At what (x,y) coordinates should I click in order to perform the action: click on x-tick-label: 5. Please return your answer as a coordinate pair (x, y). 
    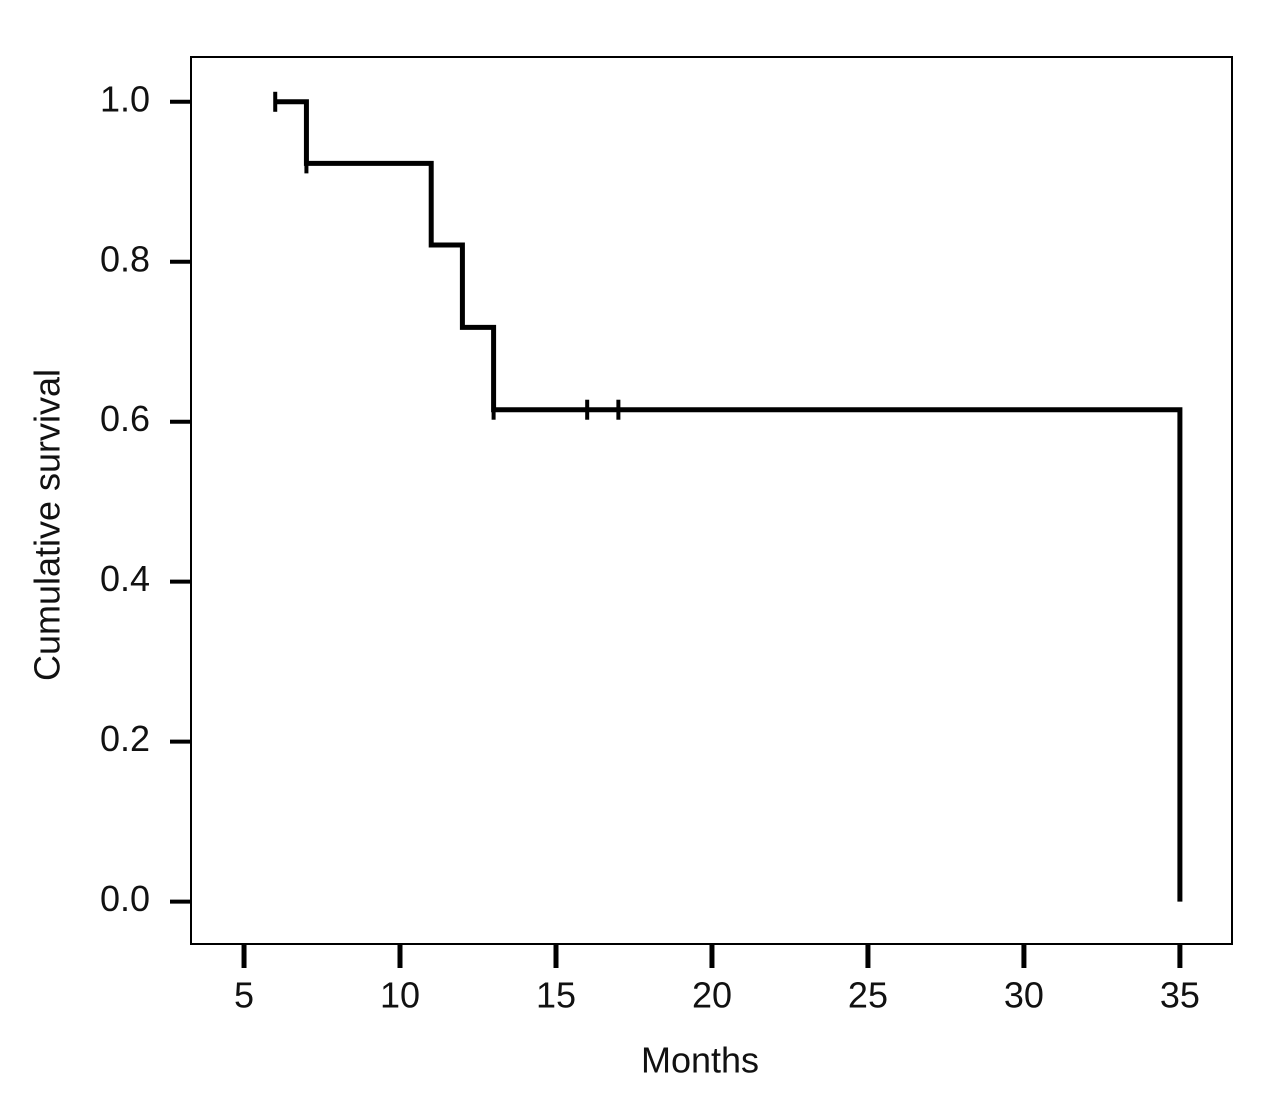
    Looking at the image, I should click on (244, 995).